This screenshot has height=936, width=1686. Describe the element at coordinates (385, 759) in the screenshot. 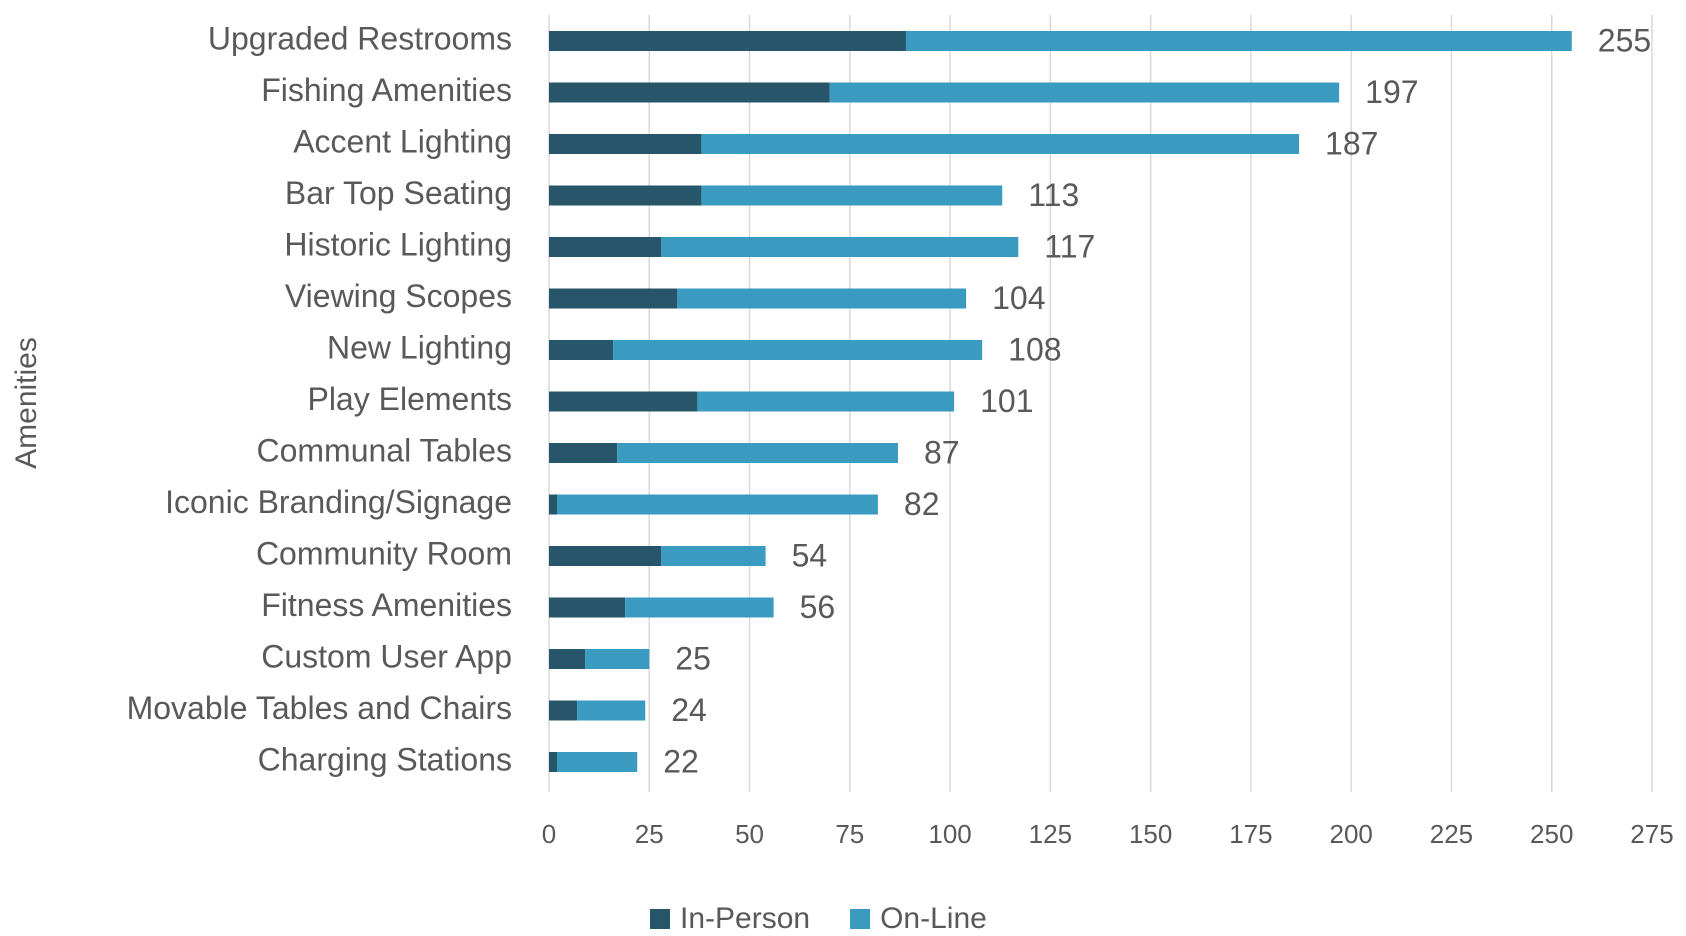

I see `y-tick-label: Charging Stations` at that location.